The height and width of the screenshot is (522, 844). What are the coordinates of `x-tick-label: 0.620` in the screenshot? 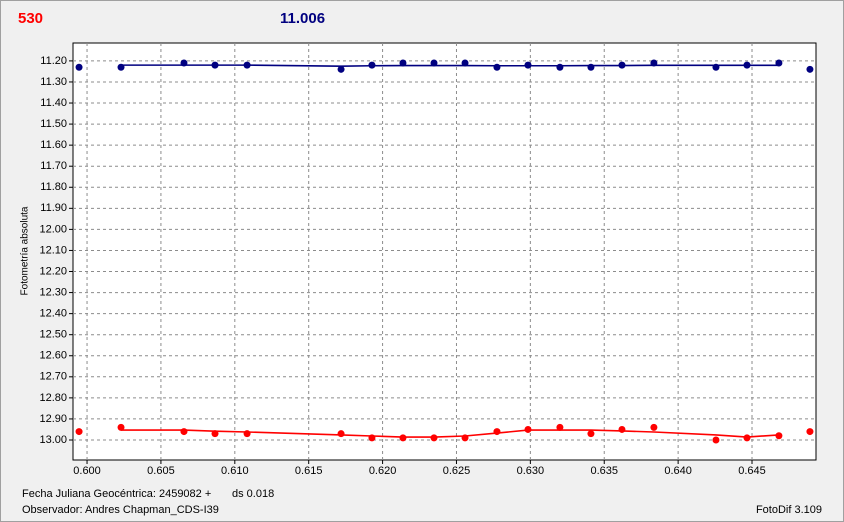 It's located at (383, 471).